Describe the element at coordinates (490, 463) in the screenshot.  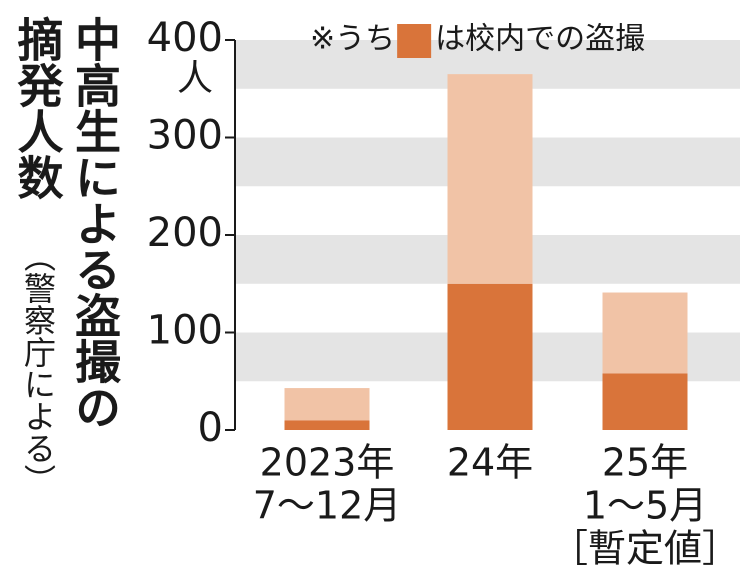
I see `x-tick-label: 24年` at that location.